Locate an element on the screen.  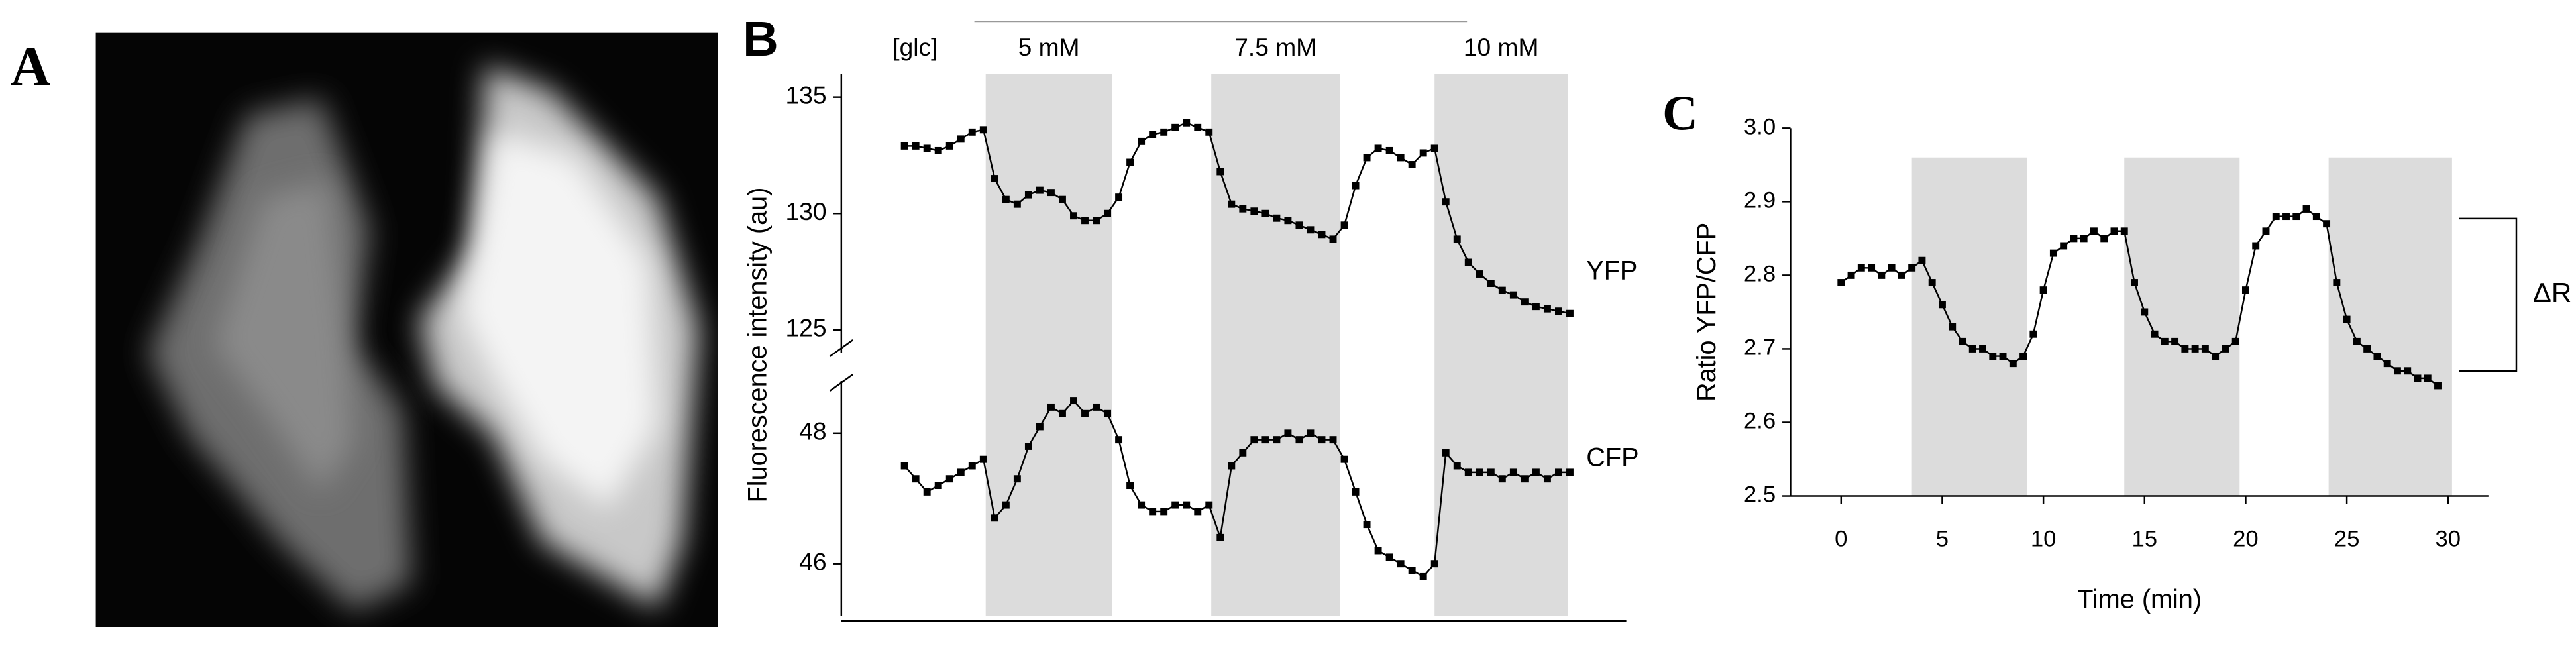
y-tick-label: 2.5 is located at coordinates (1760, 495).